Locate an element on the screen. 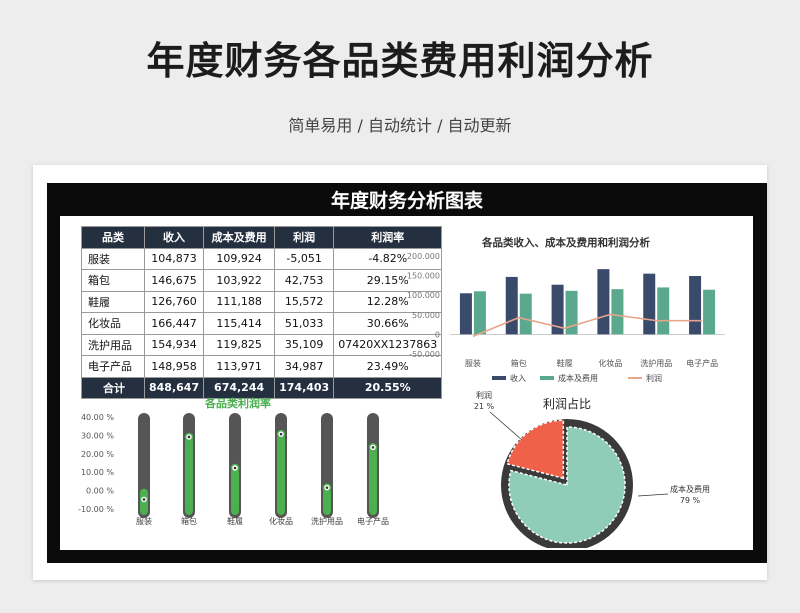  cell-category: 电子产品 is located at coordinates (113, 366).